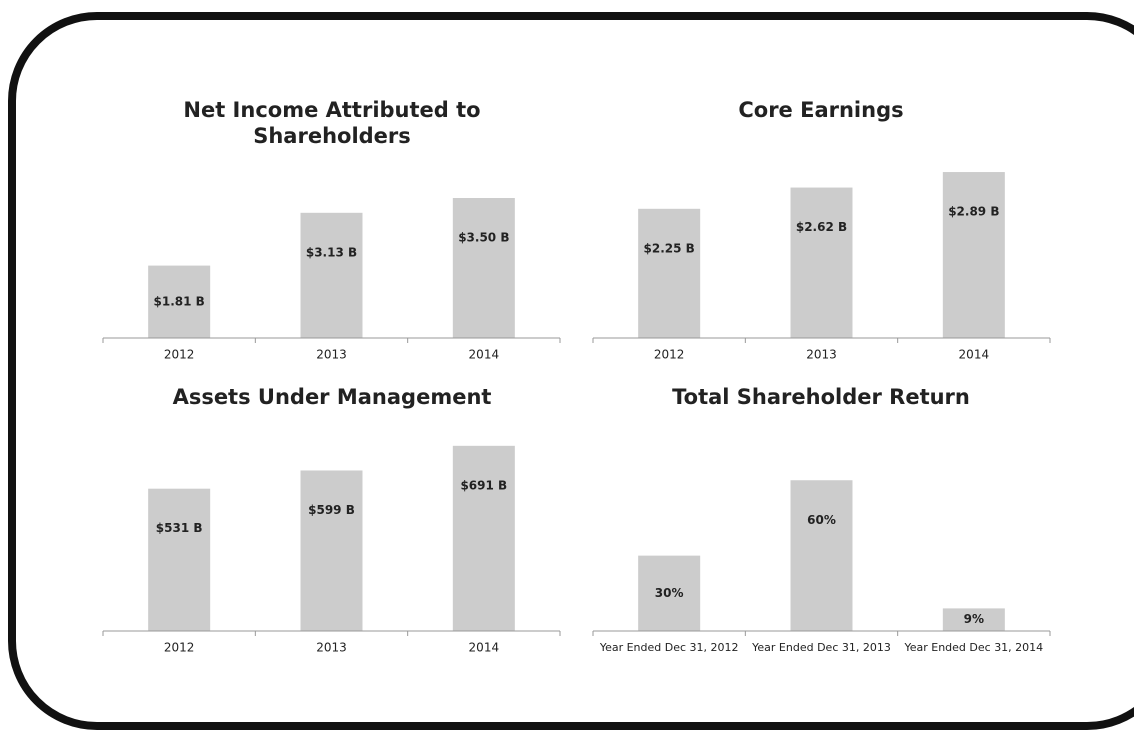 This screenshot has height=732, width=1134. What do you see at coordinates (332, 397) in the screenshot?
I see `chart-title: Assets Under Management` at bounding box center [332, 397].